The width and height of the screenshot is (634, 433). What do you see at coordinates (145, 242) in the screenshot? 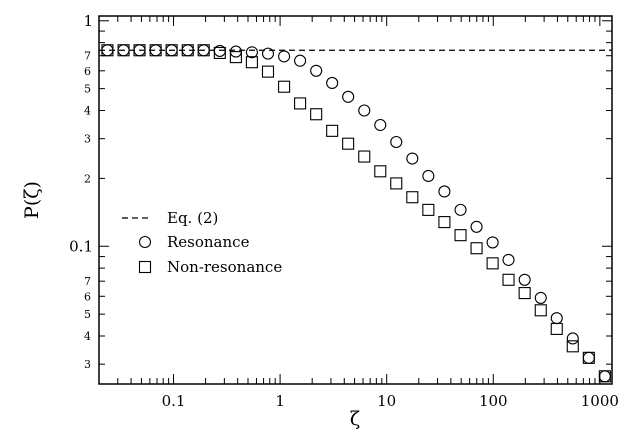
I see `legend-circle-swatch` at bounding box center [145, 242].